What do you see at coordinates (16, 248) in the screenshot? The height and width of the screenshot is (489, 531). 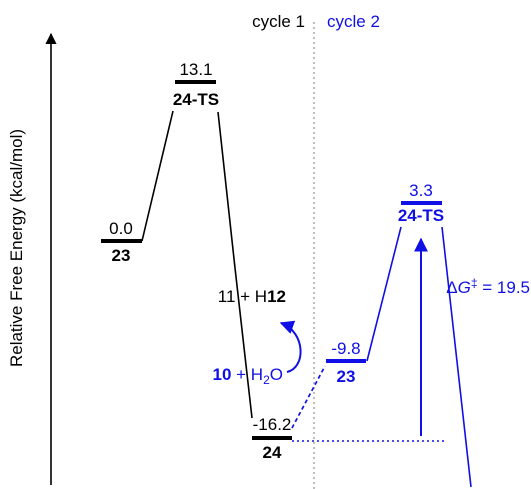 I see `y-axis-label: Relative Free Energy (kcal/mol)` at bounding box center [16, 248].